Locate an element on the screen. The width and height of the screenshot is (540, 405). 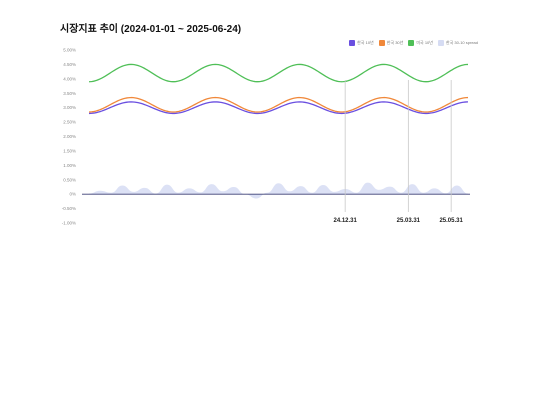
y-tick-label: 1.50% is located at coordinates (69, 150).